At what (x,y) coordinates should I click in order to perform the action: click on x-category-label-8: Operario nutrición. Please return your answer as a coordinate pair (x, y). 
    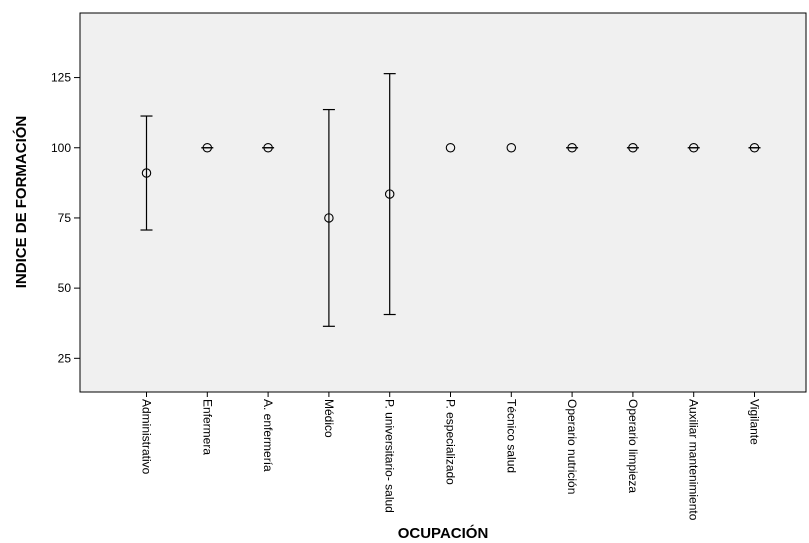
    Looking at the image, I should click on (572, 446).